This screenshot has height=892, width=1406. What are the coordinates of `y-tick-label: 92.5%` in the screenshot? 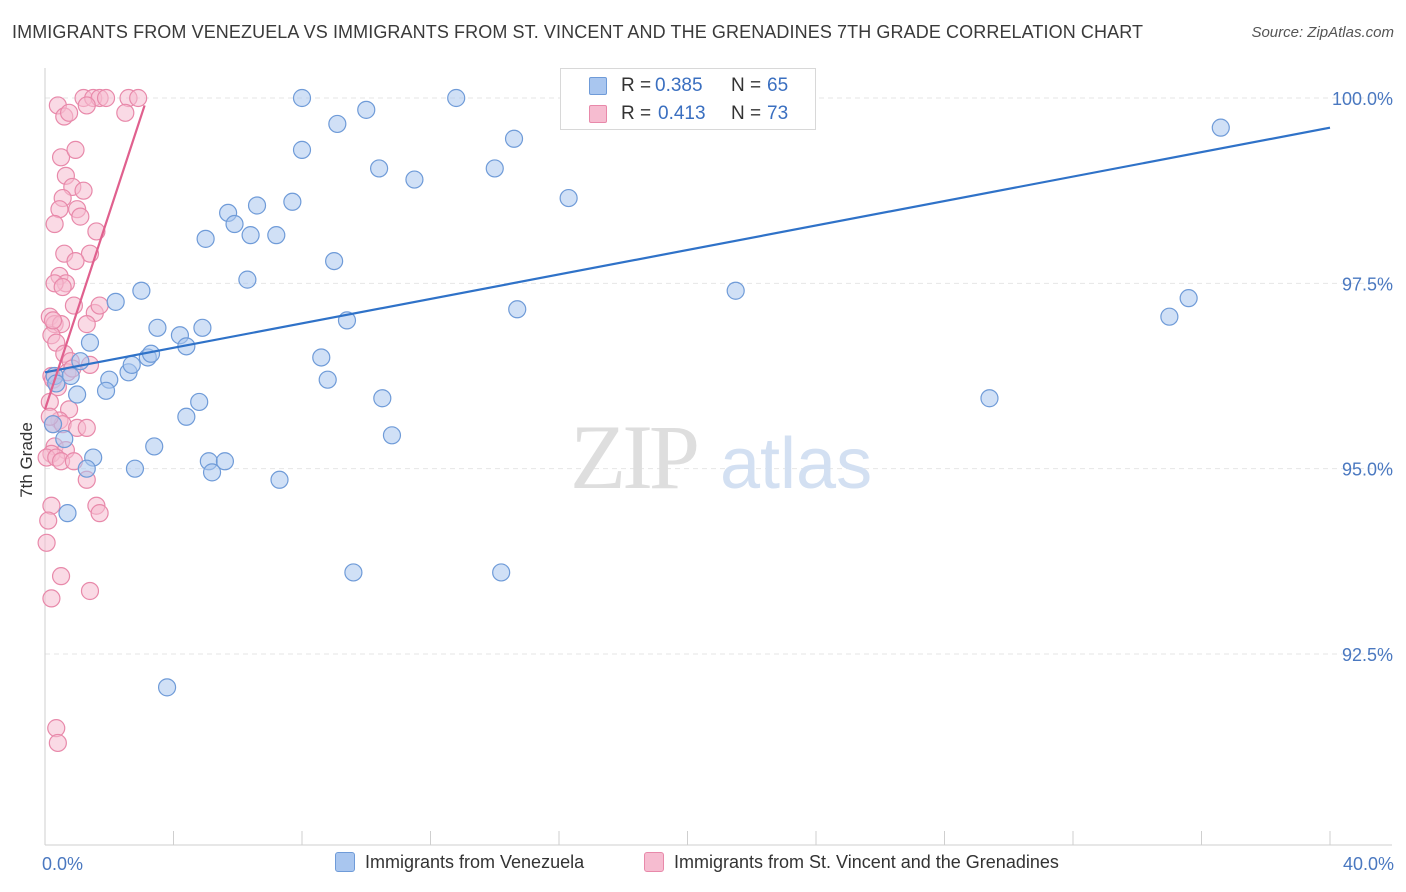 It's located at (1367, 655).